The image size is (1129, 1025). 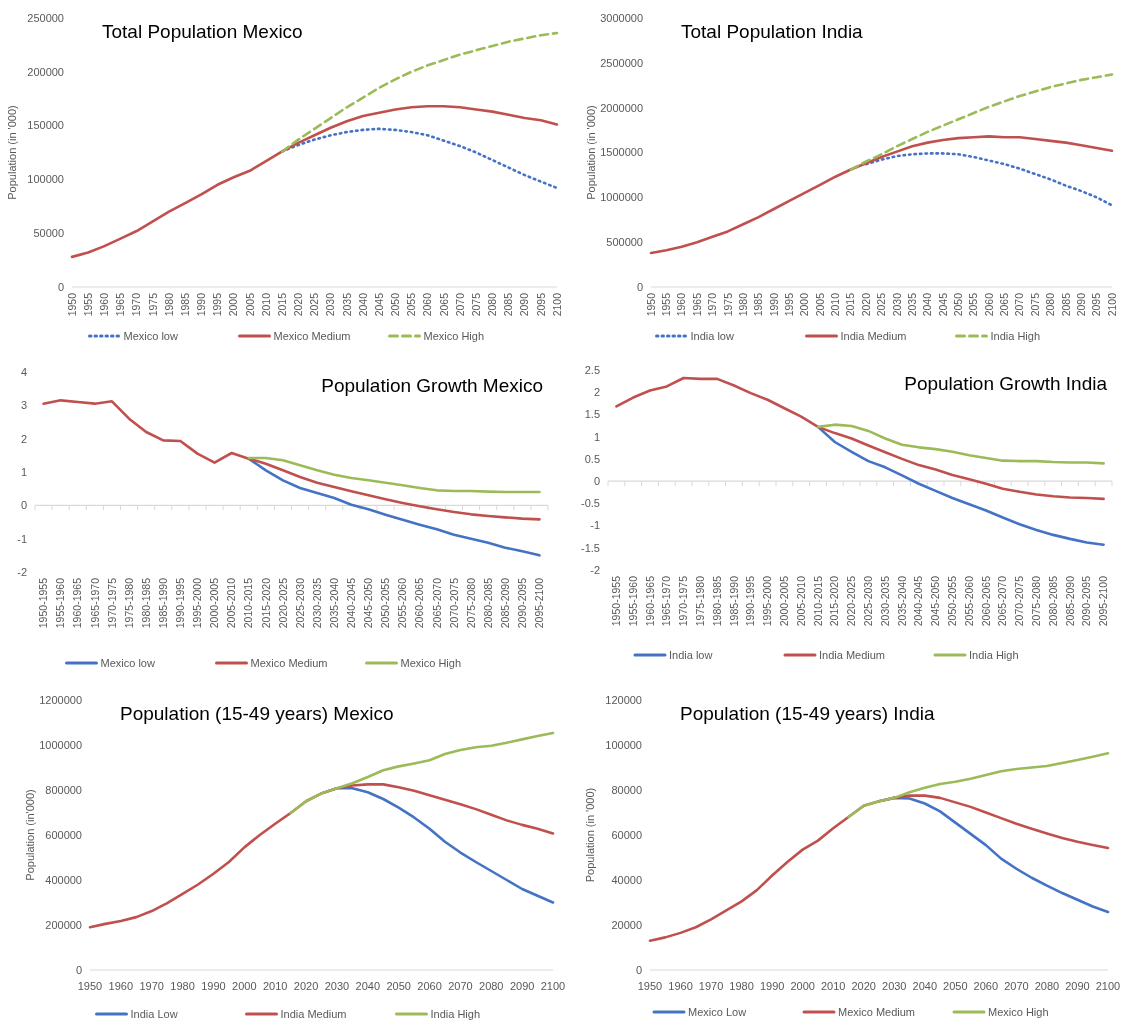 I want to click on y-tick-label: 60000, so click(x=626, y=834).